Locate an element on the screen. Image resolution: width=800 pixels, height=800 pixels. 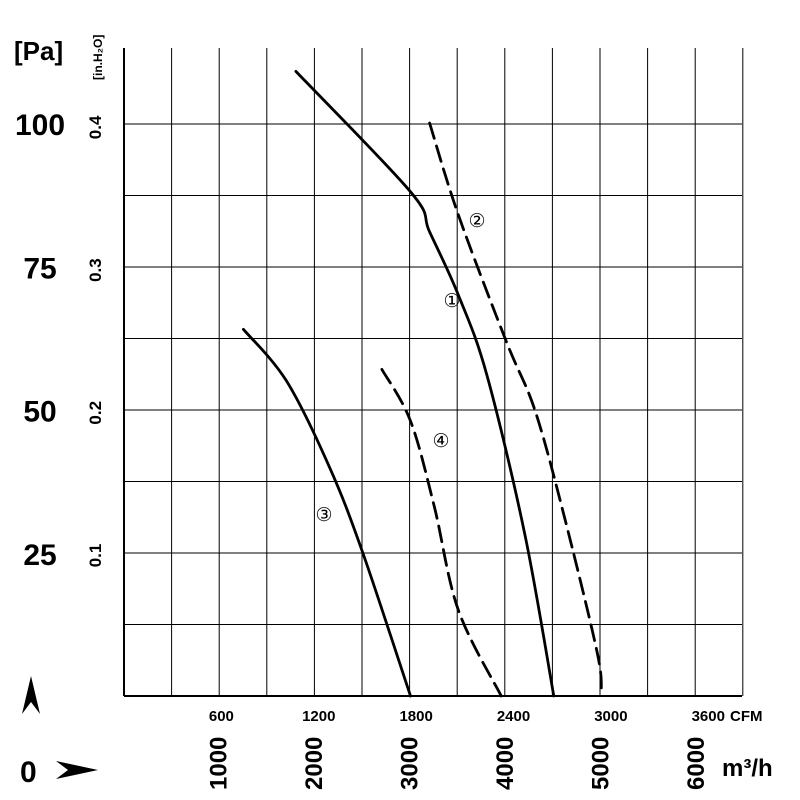
y-tick-pa: 25 is located at coordinates (39, 555).